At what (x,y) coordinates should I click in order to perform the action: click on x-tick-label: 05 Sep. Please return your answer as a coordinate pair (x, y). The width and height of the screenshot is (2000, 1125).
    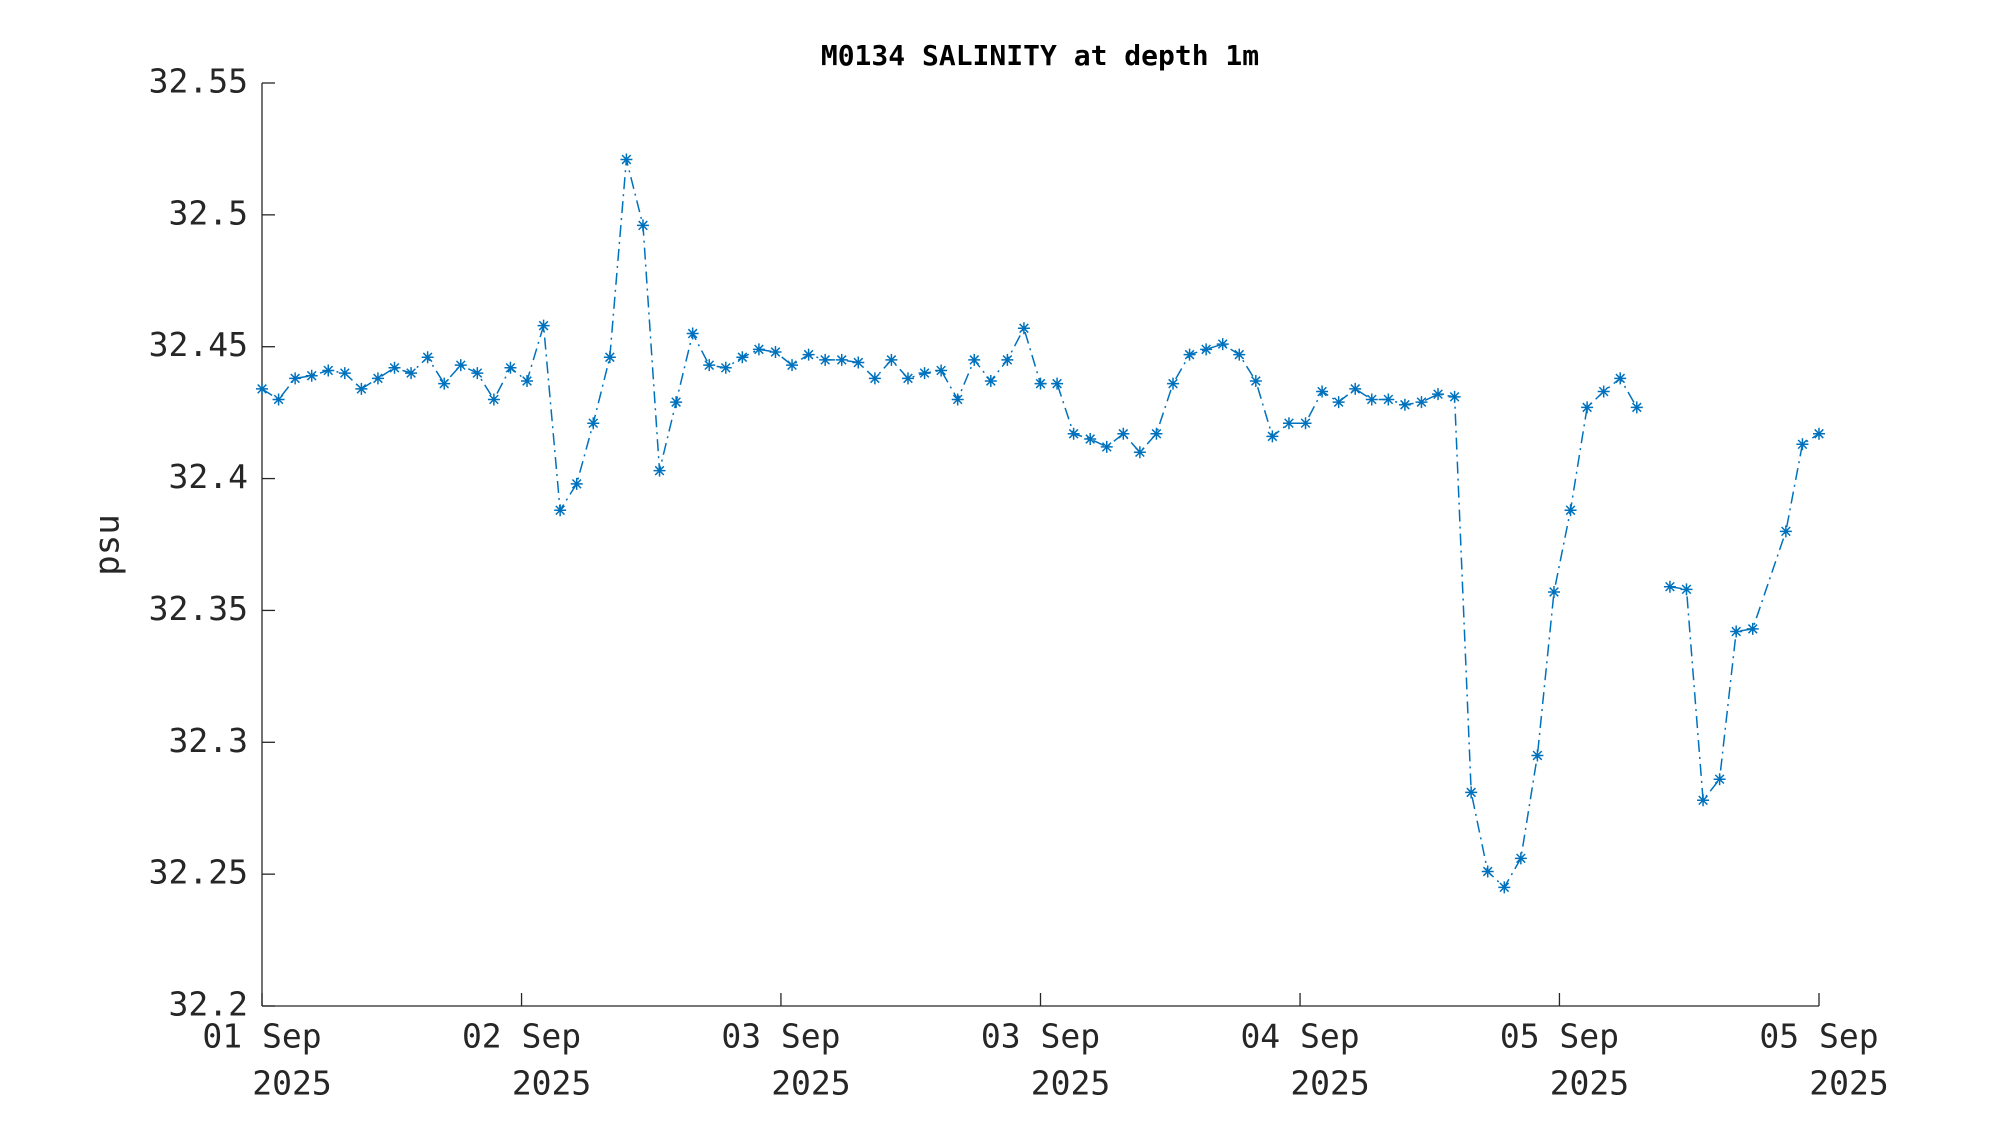
    Looking at the image, I should click on (1818, 1036).